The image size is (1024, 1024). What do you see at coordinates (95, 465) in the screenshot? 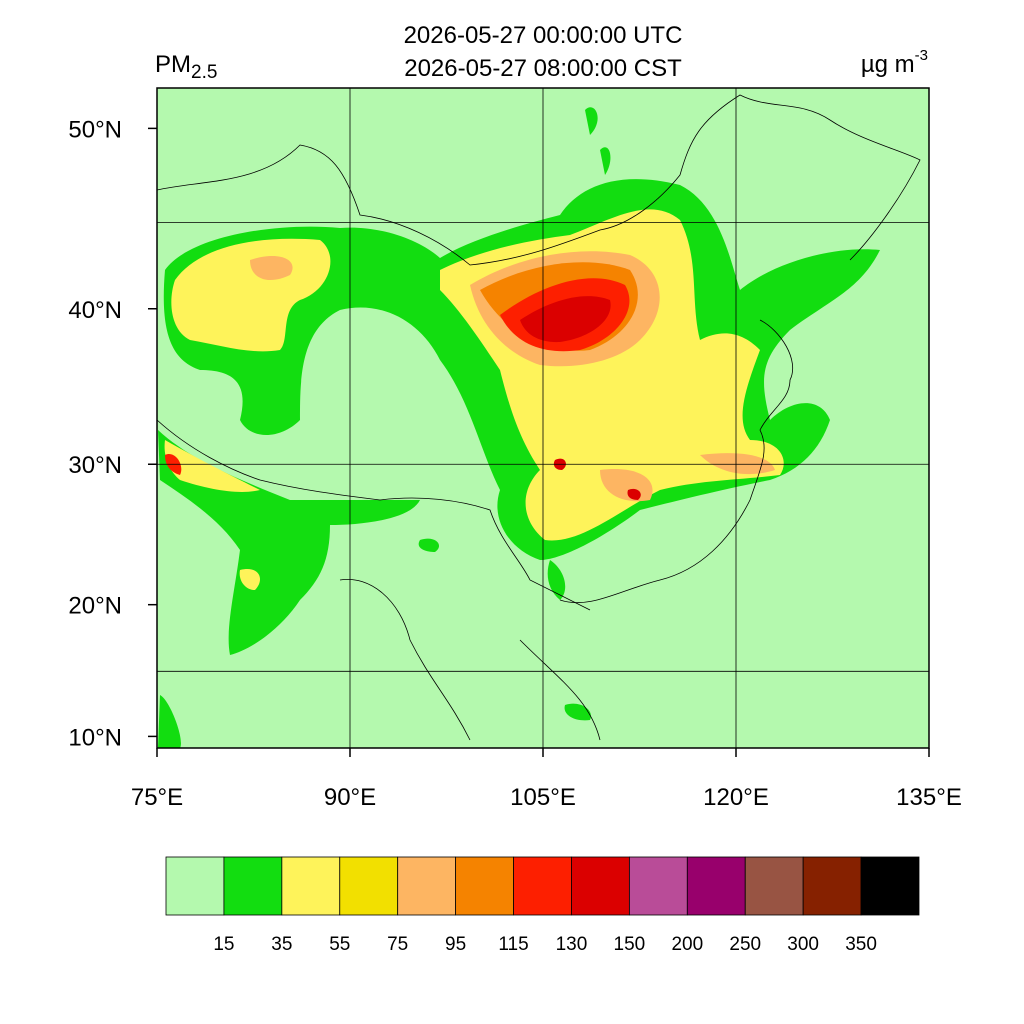
I see `y-tick-label: 30°N` at bounding box center [95, 465].